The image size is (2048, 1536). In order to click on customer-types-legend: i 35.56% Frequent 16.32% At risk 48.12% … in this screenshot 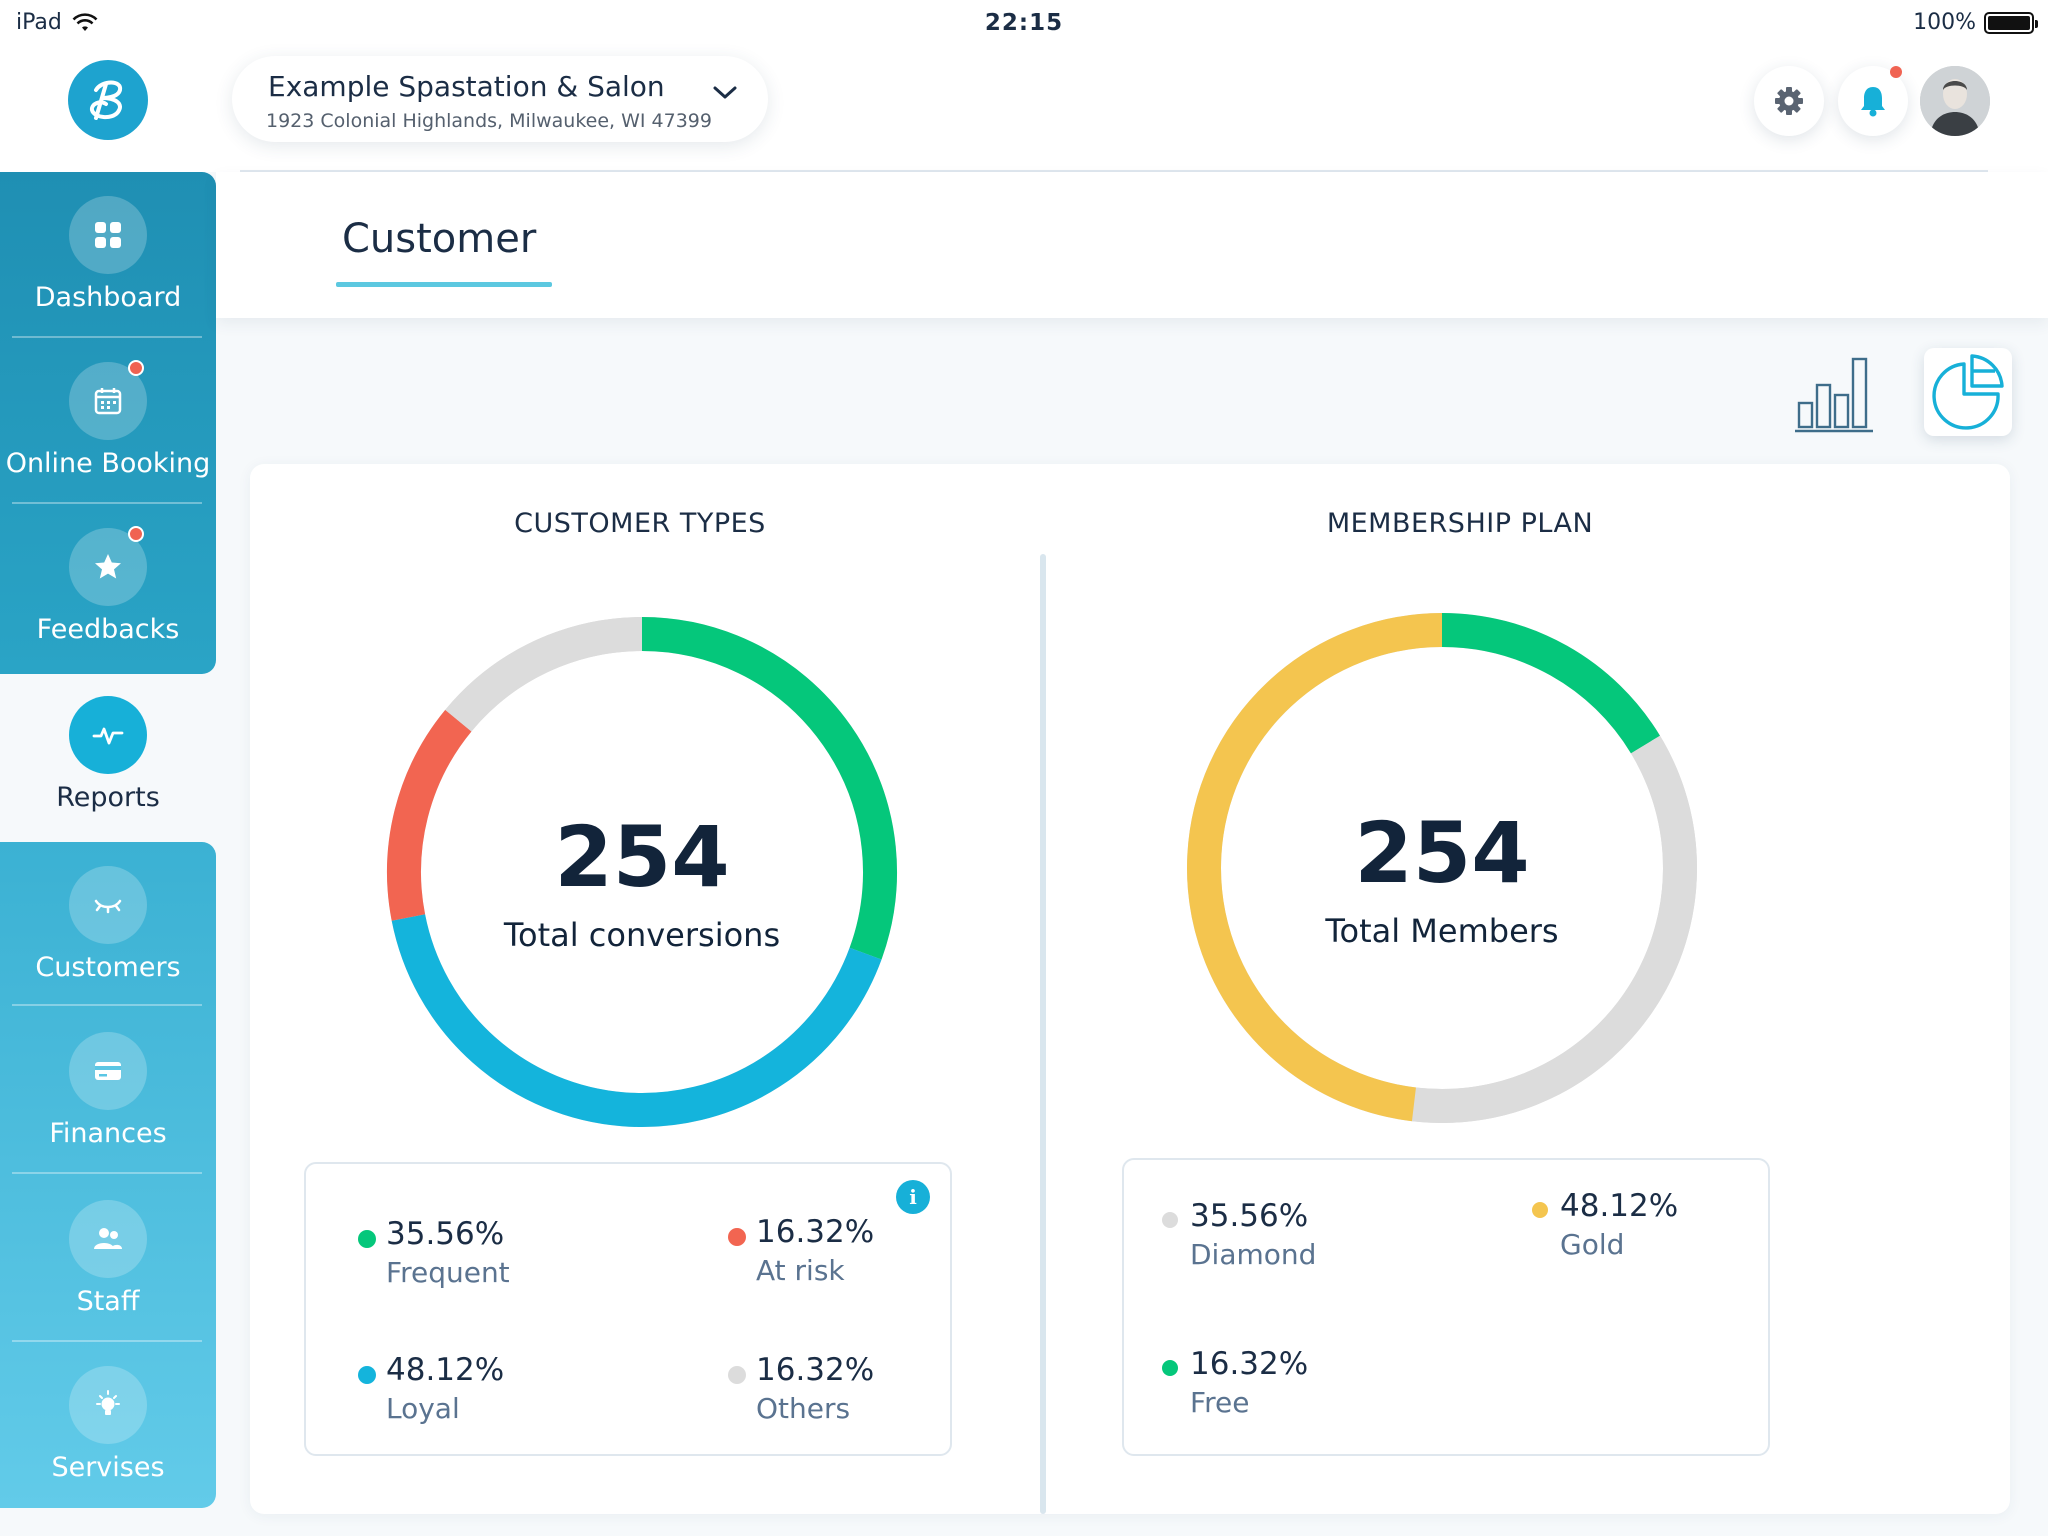, I will do `click(628, 1309)`.